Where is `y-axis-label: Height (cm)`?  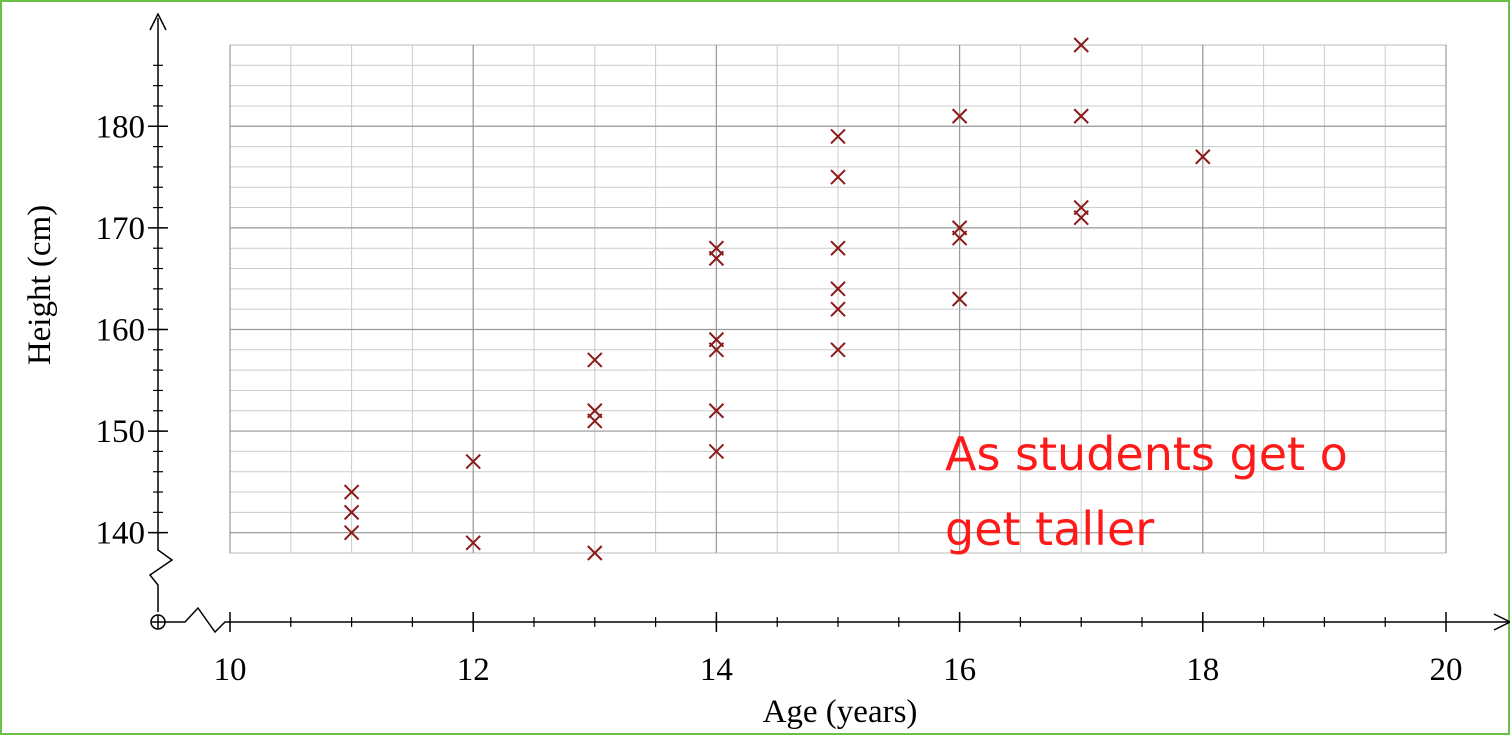
y-axis-label: Height (cm) is located at coordinates (40, 285).